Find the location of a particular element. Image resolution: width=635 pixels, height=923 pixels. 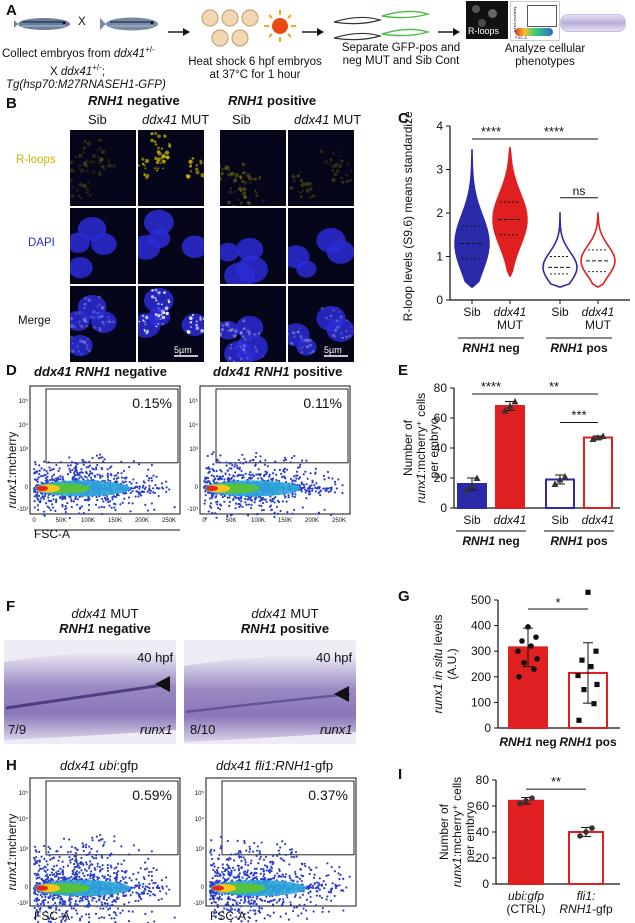

zebrafish-pair-illustration is located at coordinates (86, 24).